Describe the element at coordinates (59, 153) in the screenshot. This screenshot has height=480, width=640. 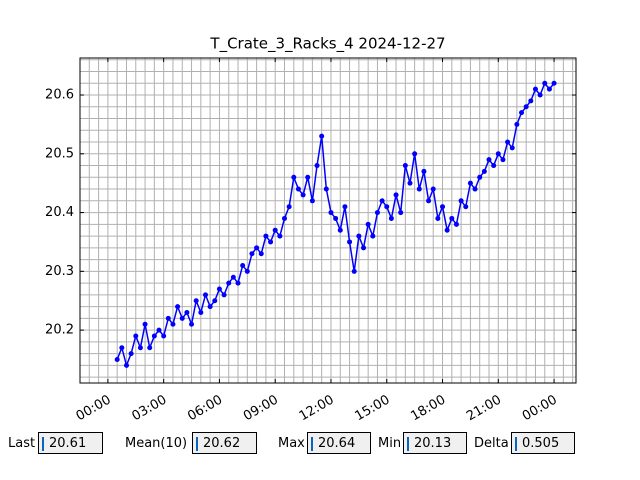
I see `y-tick-label: 20.5` at that location.